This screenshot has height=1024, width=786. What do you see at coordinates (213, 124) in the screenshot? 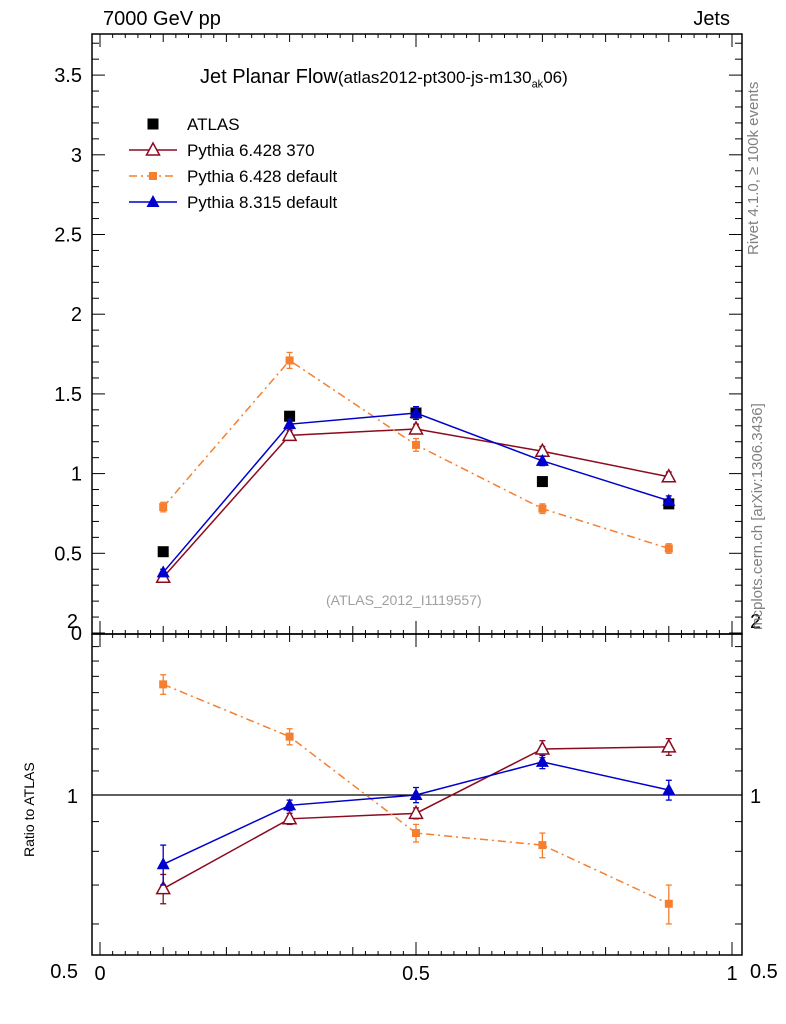
I see `legend-label: ATLAS` at bounding box center [213, 124].